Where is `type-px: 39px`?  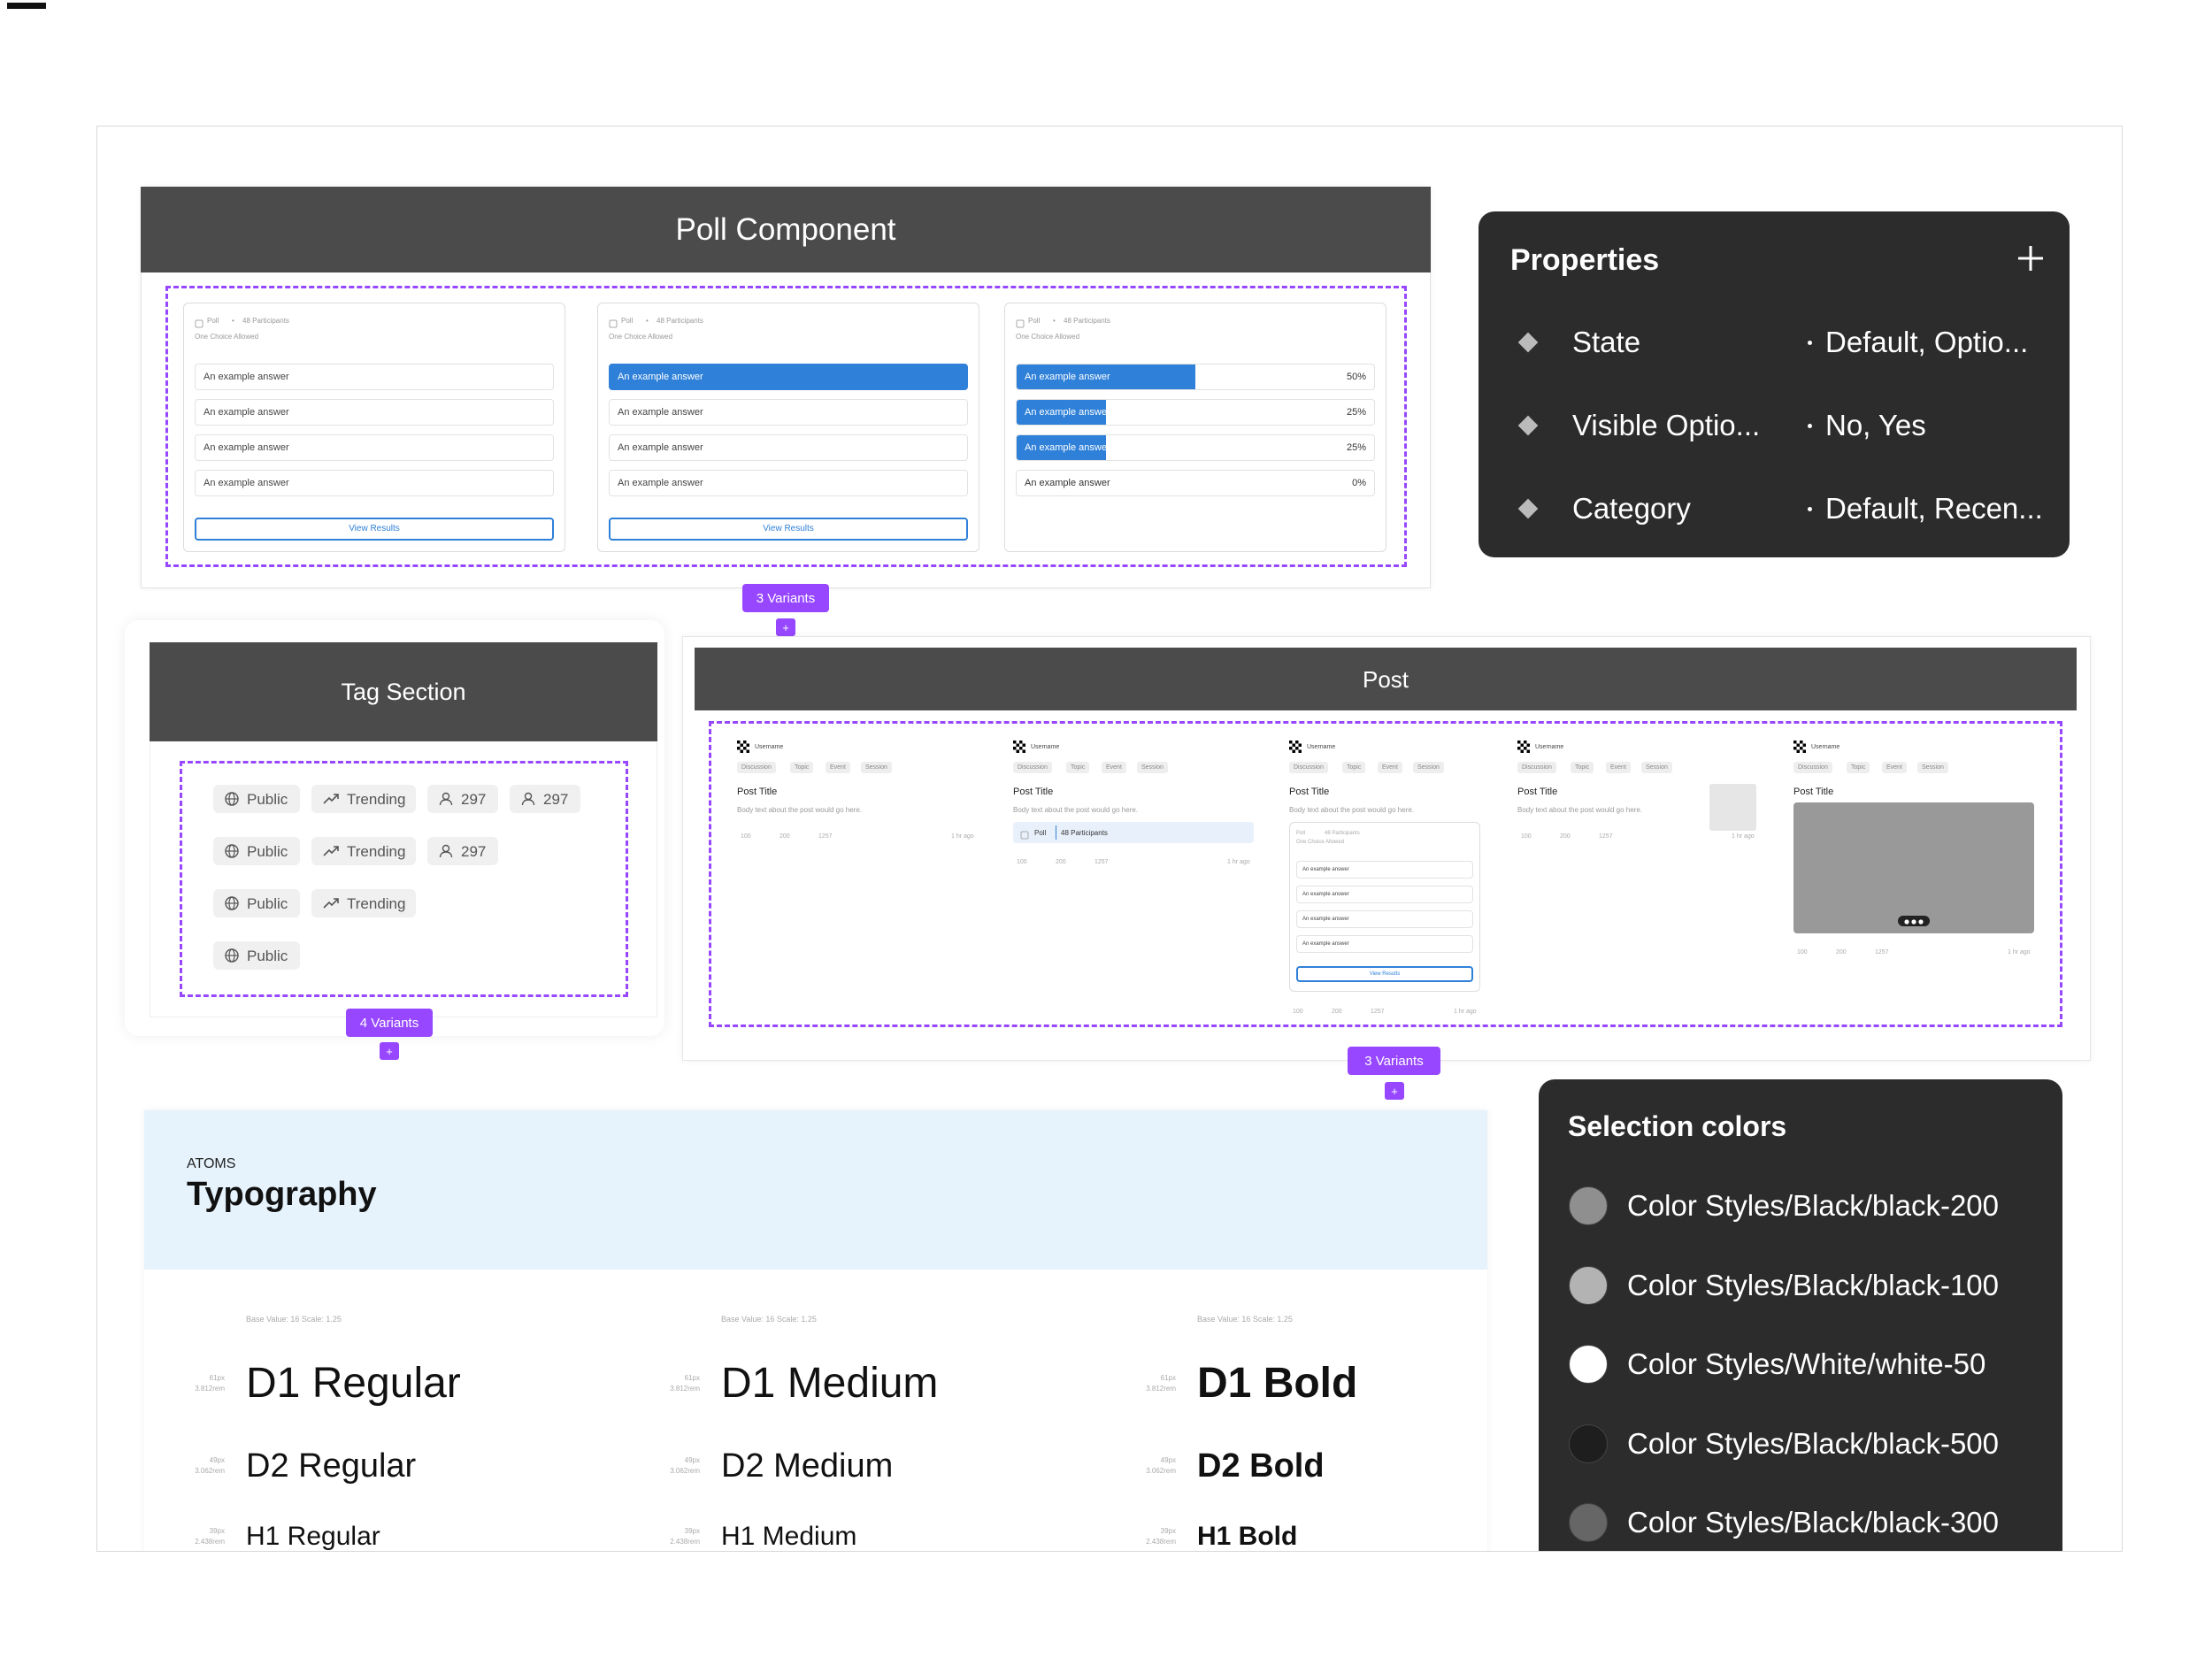 type-px: 39px is located at coordinates (217, 1531).